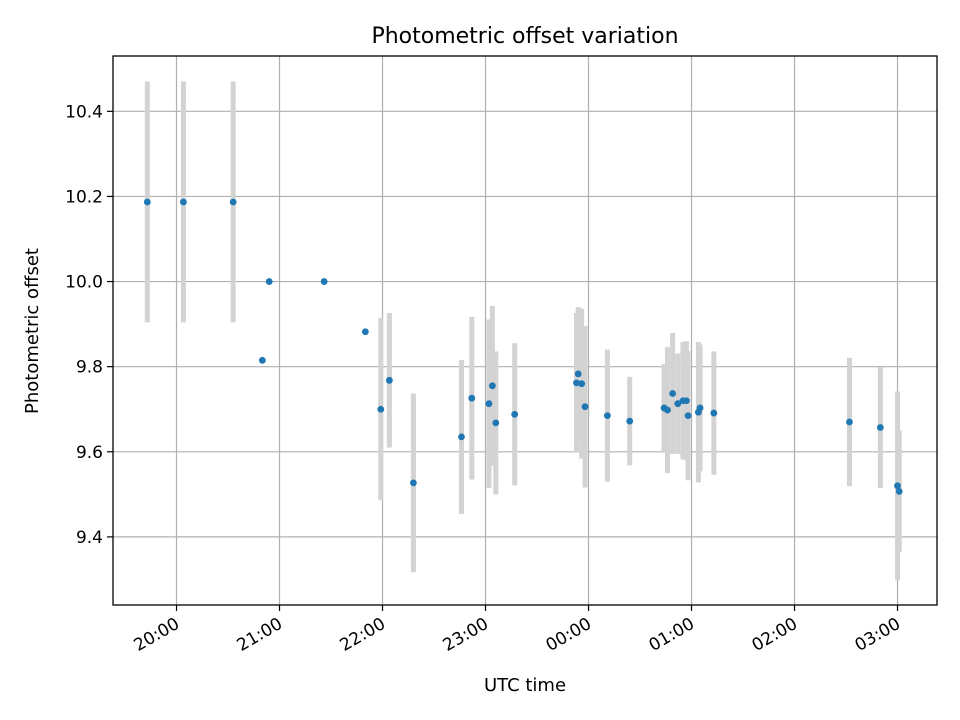 The image size is (960, 720). I want to click on y-tick-label: 9.8, so click(89, 368).